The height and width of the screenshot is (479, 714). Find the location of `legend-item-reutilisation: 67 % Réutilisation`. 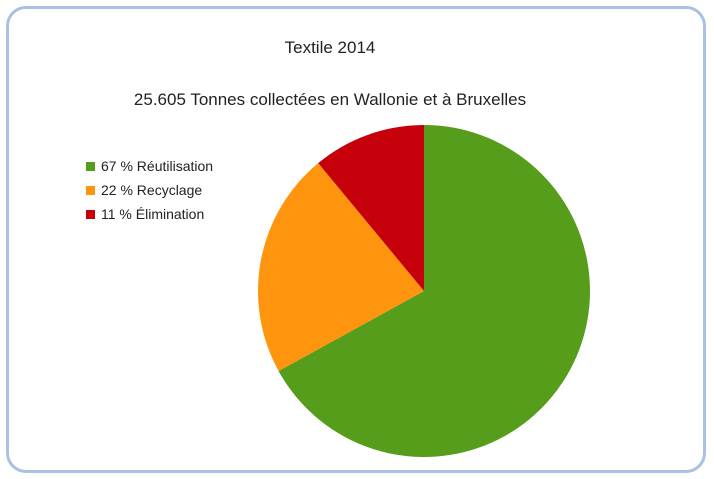

legend-item-reutilisation: 67 % Réutilisation is located at coordinates (149, 166).